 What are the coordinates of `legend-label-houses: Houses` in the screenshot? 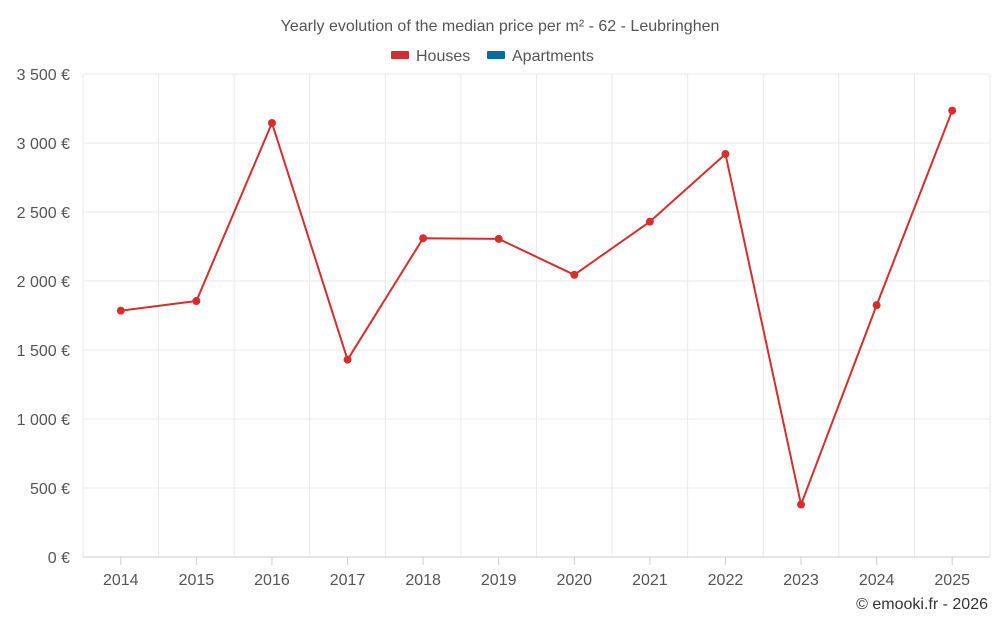 It's located at (443, 56).